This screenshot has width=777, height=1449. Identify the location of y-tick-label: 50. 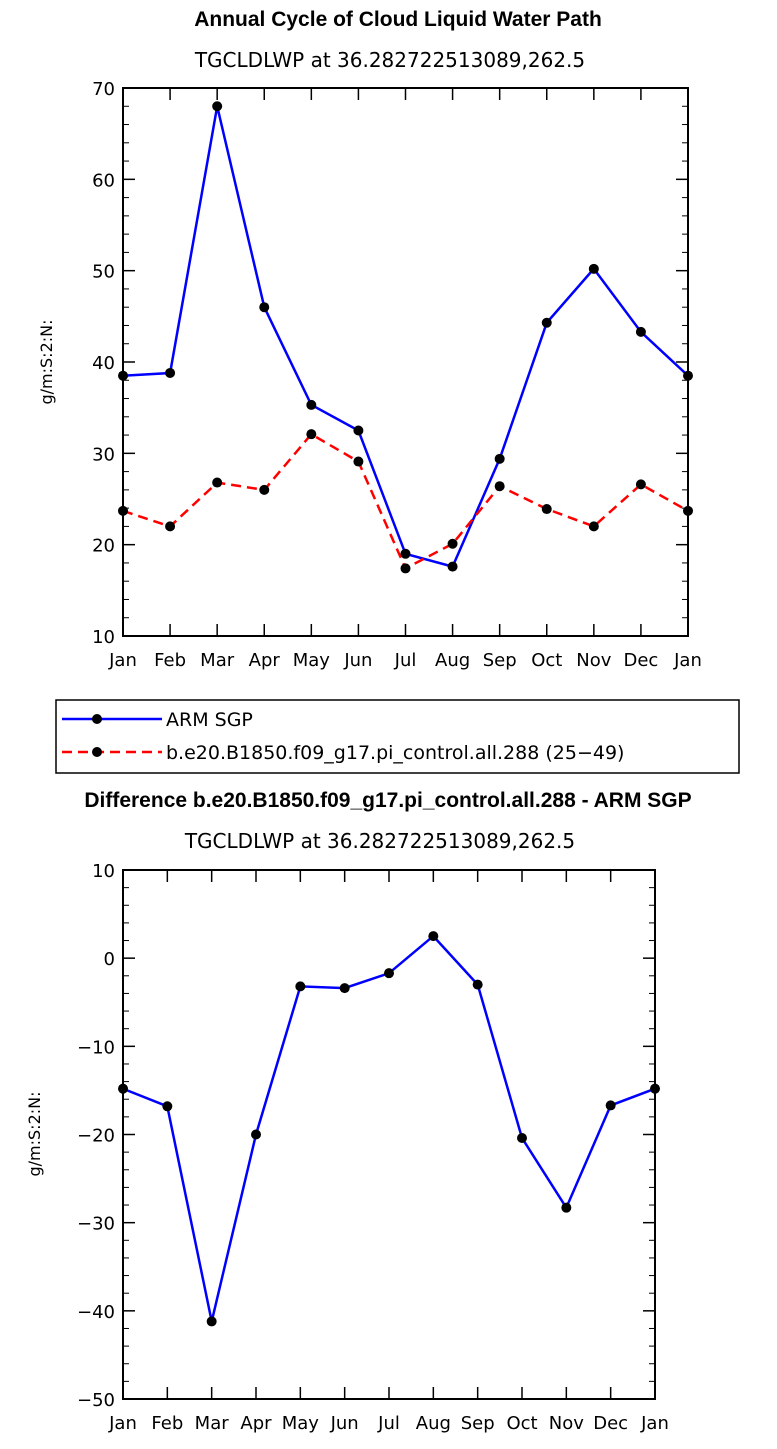
(103, 272).